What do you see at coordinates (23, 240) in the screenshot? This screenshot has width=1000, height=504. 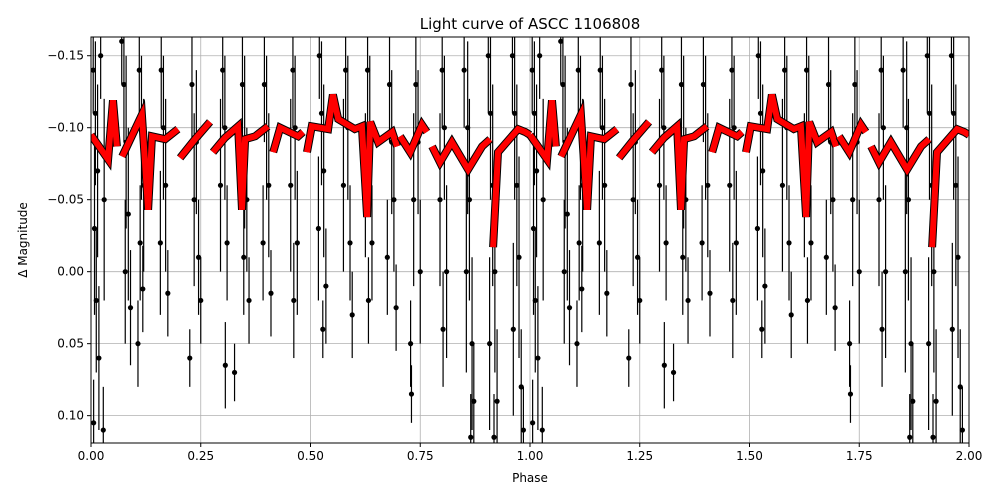 I see `y-axis-label: Δ Magnitude` at bounding box center [23, 240].